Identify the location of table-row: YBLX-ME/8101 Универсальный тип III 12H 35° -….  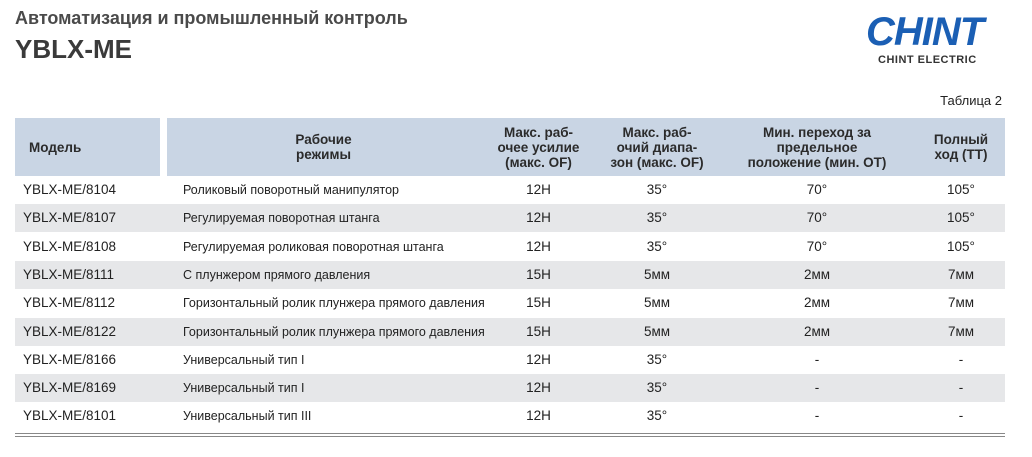
(510, 416).